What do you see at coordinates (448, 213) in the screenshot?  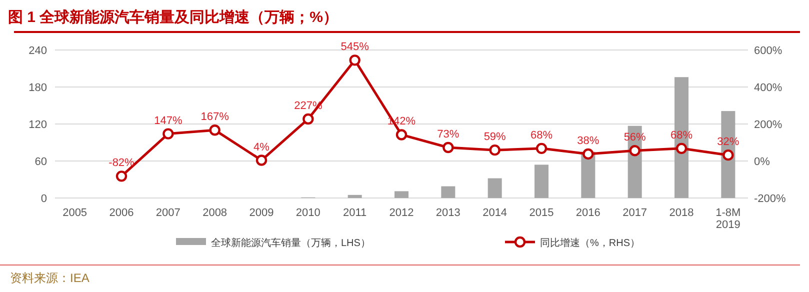 I see `x-tick-label: 2013` at bounding box center [448, 213].